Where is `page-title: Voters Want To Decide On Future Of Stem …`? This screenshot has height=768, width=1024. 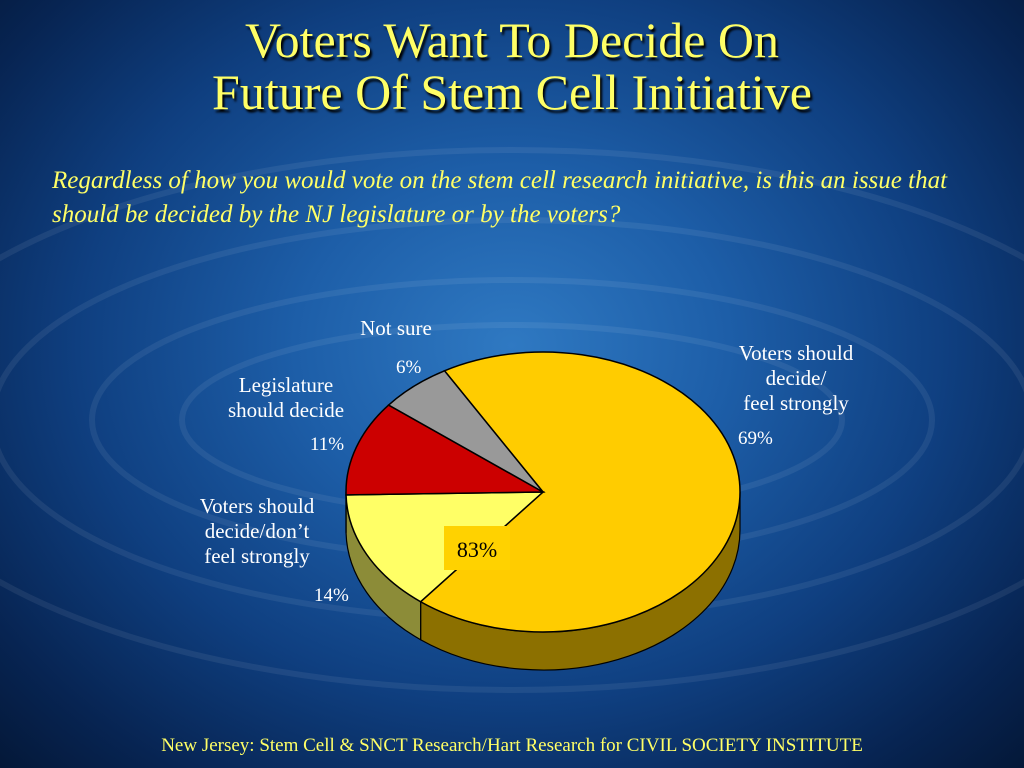
page-title: Voters Want To Decide On Future Of Stem … is located at coordinates (512, 66).